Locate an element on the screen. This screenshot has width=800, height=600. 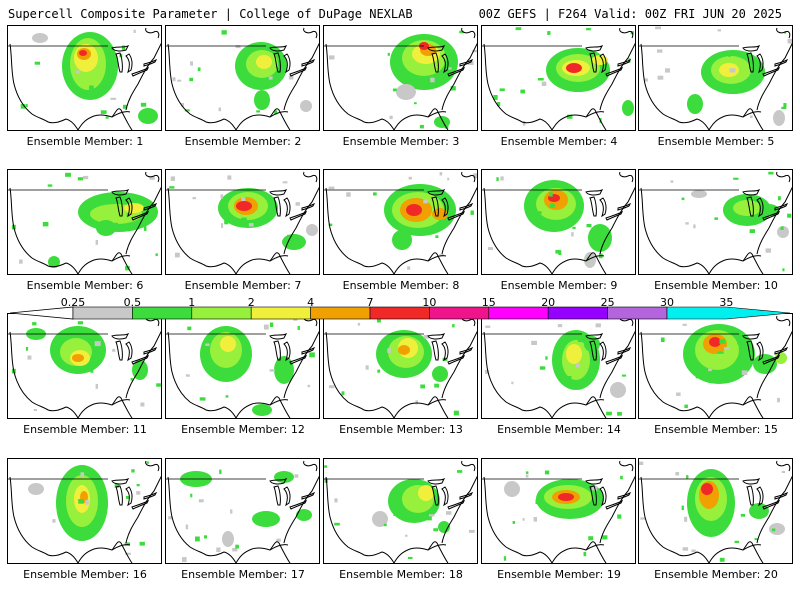
ensemble-member-label: Ensemble Member: 11 is located at coordinates (85, 429).